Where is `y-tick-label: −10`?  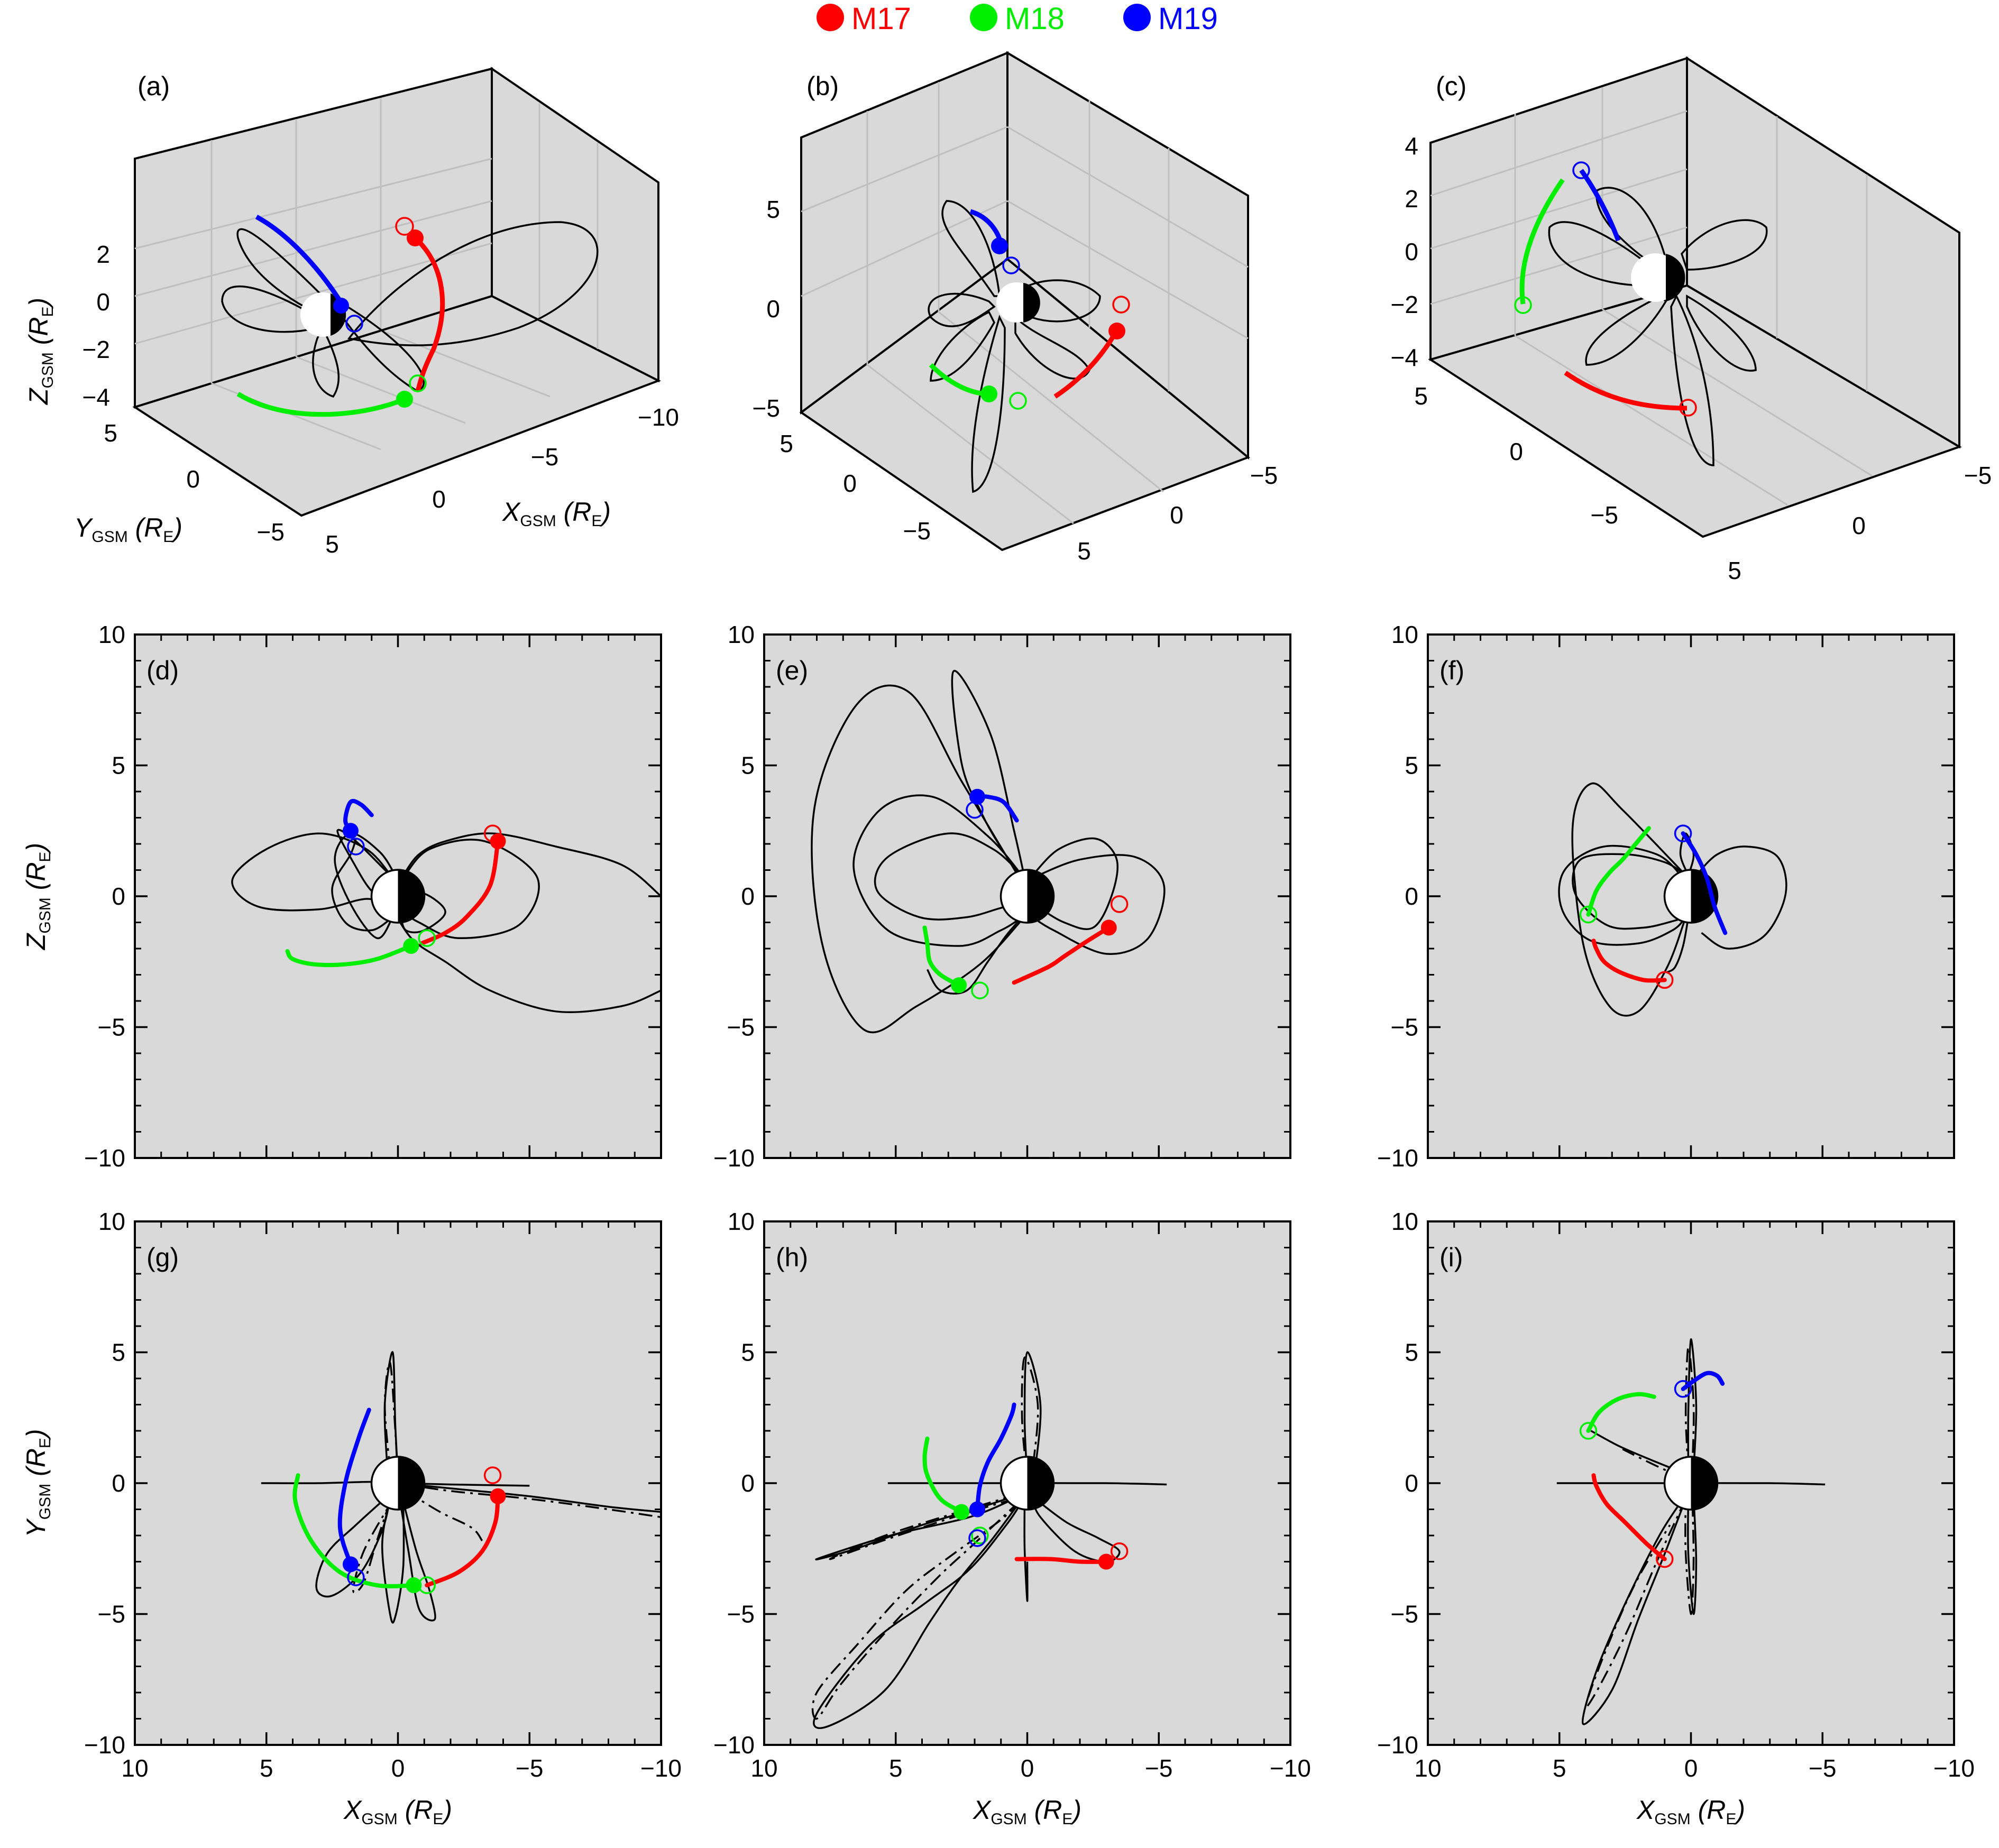
y-tick-label: −10 is located at coordinates (104, 1745).